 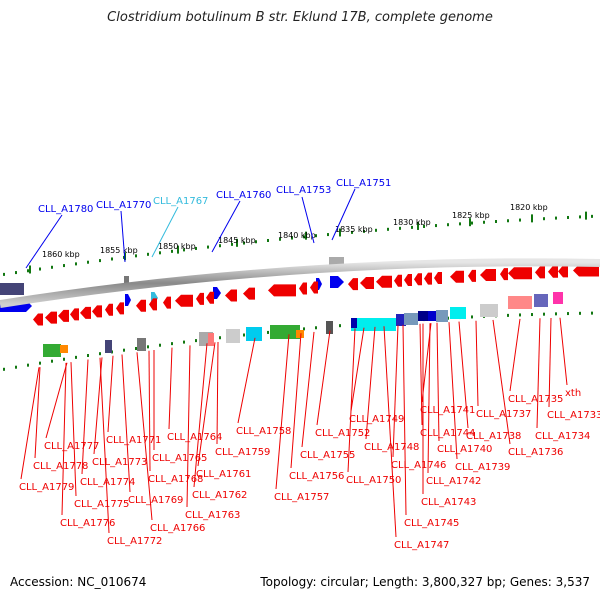 I want to click on scale-label: 1850 kbp, so click(x=177, y=246).